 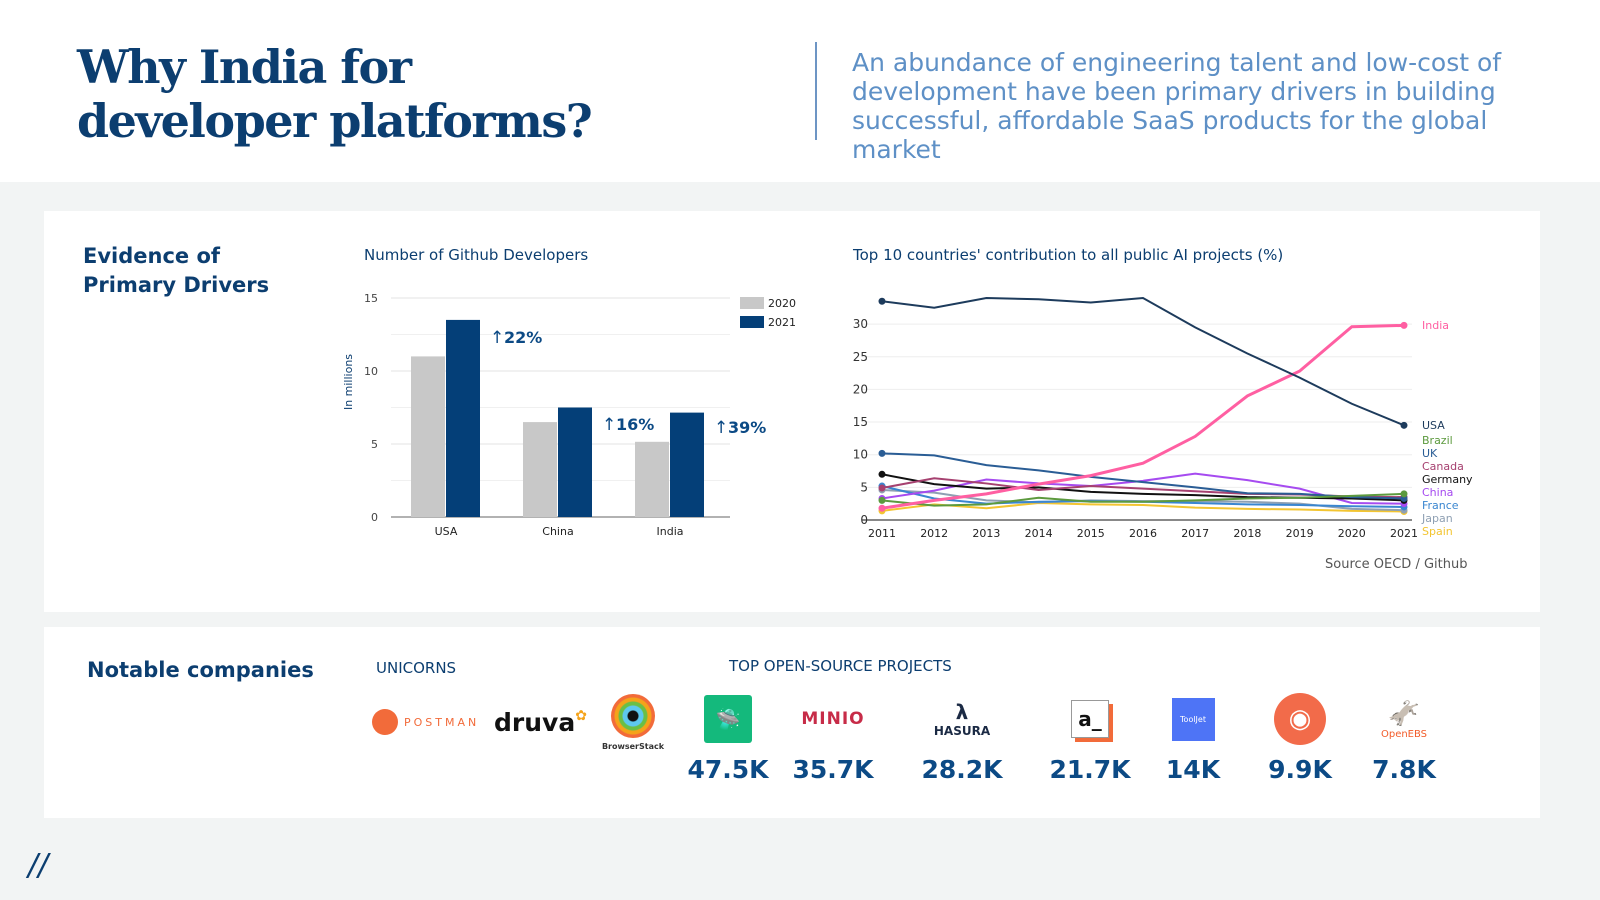 What do you see at coordinates (1404, 769) in the screenshot?
I see `project-stars: 7.8K` at bounding box center [1404, 769].